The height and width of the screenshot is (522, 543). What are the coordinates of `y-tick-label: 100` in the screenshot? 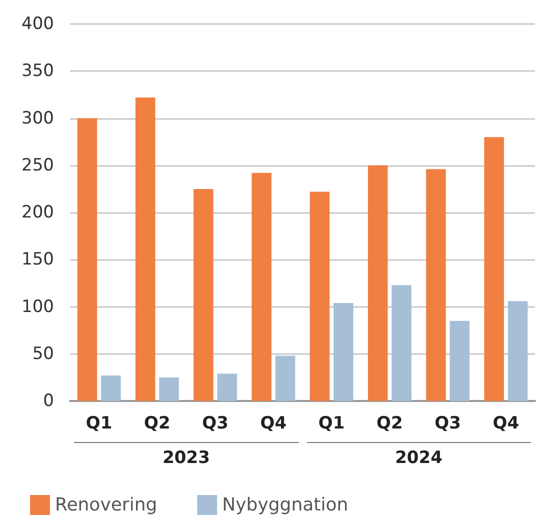 It's located at (38, 306).